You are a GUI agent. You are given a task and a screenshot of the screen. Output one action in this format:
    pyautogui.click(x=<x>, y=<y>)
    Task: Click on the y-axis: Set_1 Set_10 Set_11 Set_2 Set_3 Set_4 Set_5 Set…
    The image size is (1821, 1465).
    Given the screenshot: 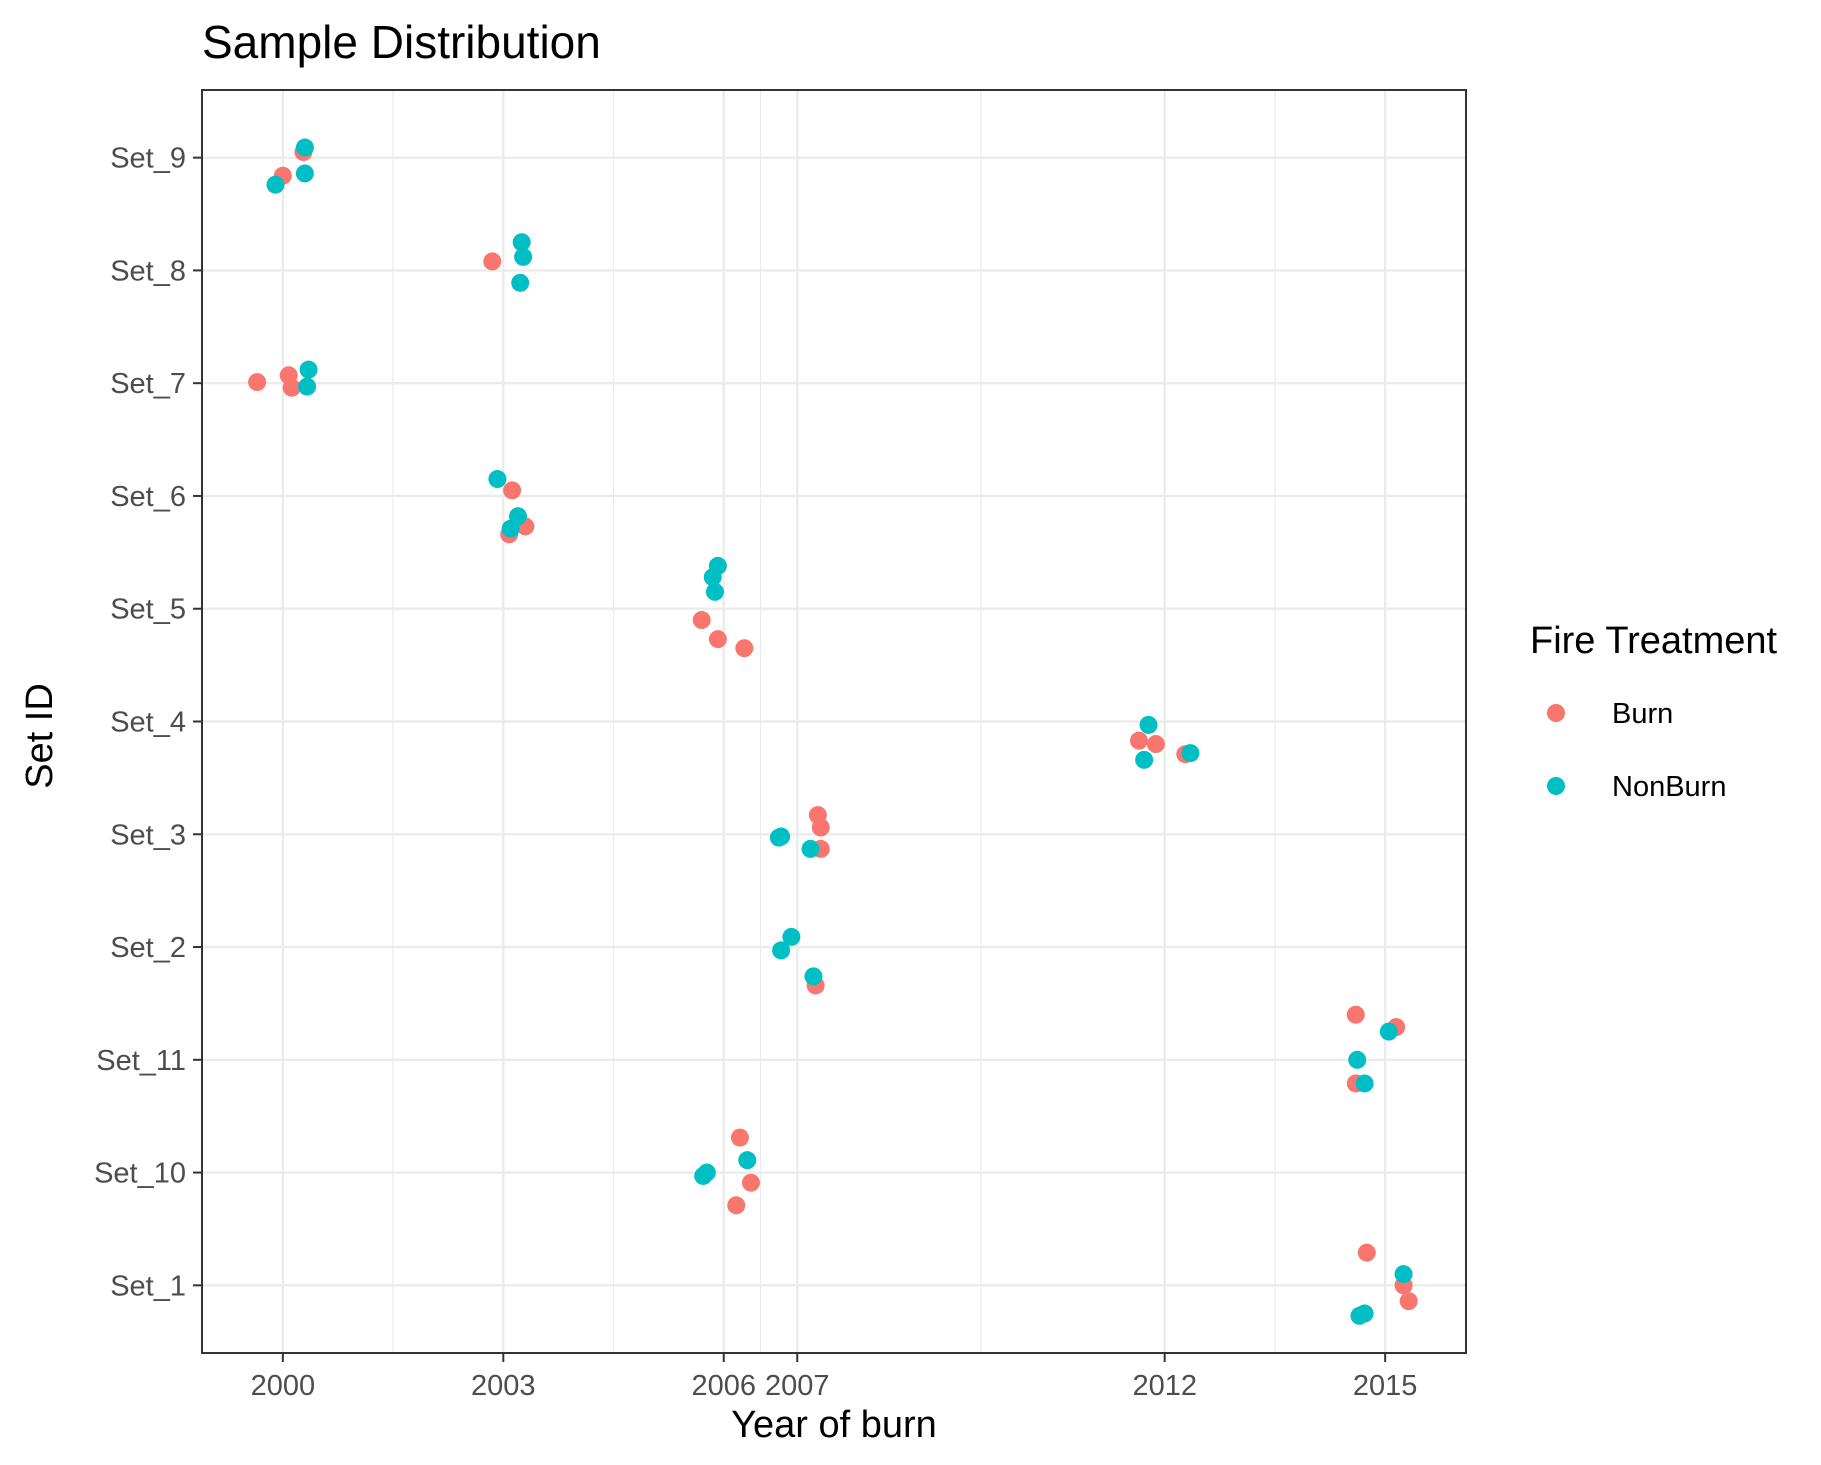 What is the action you would take?
    pyautogui.click(x=148, y=722)
    